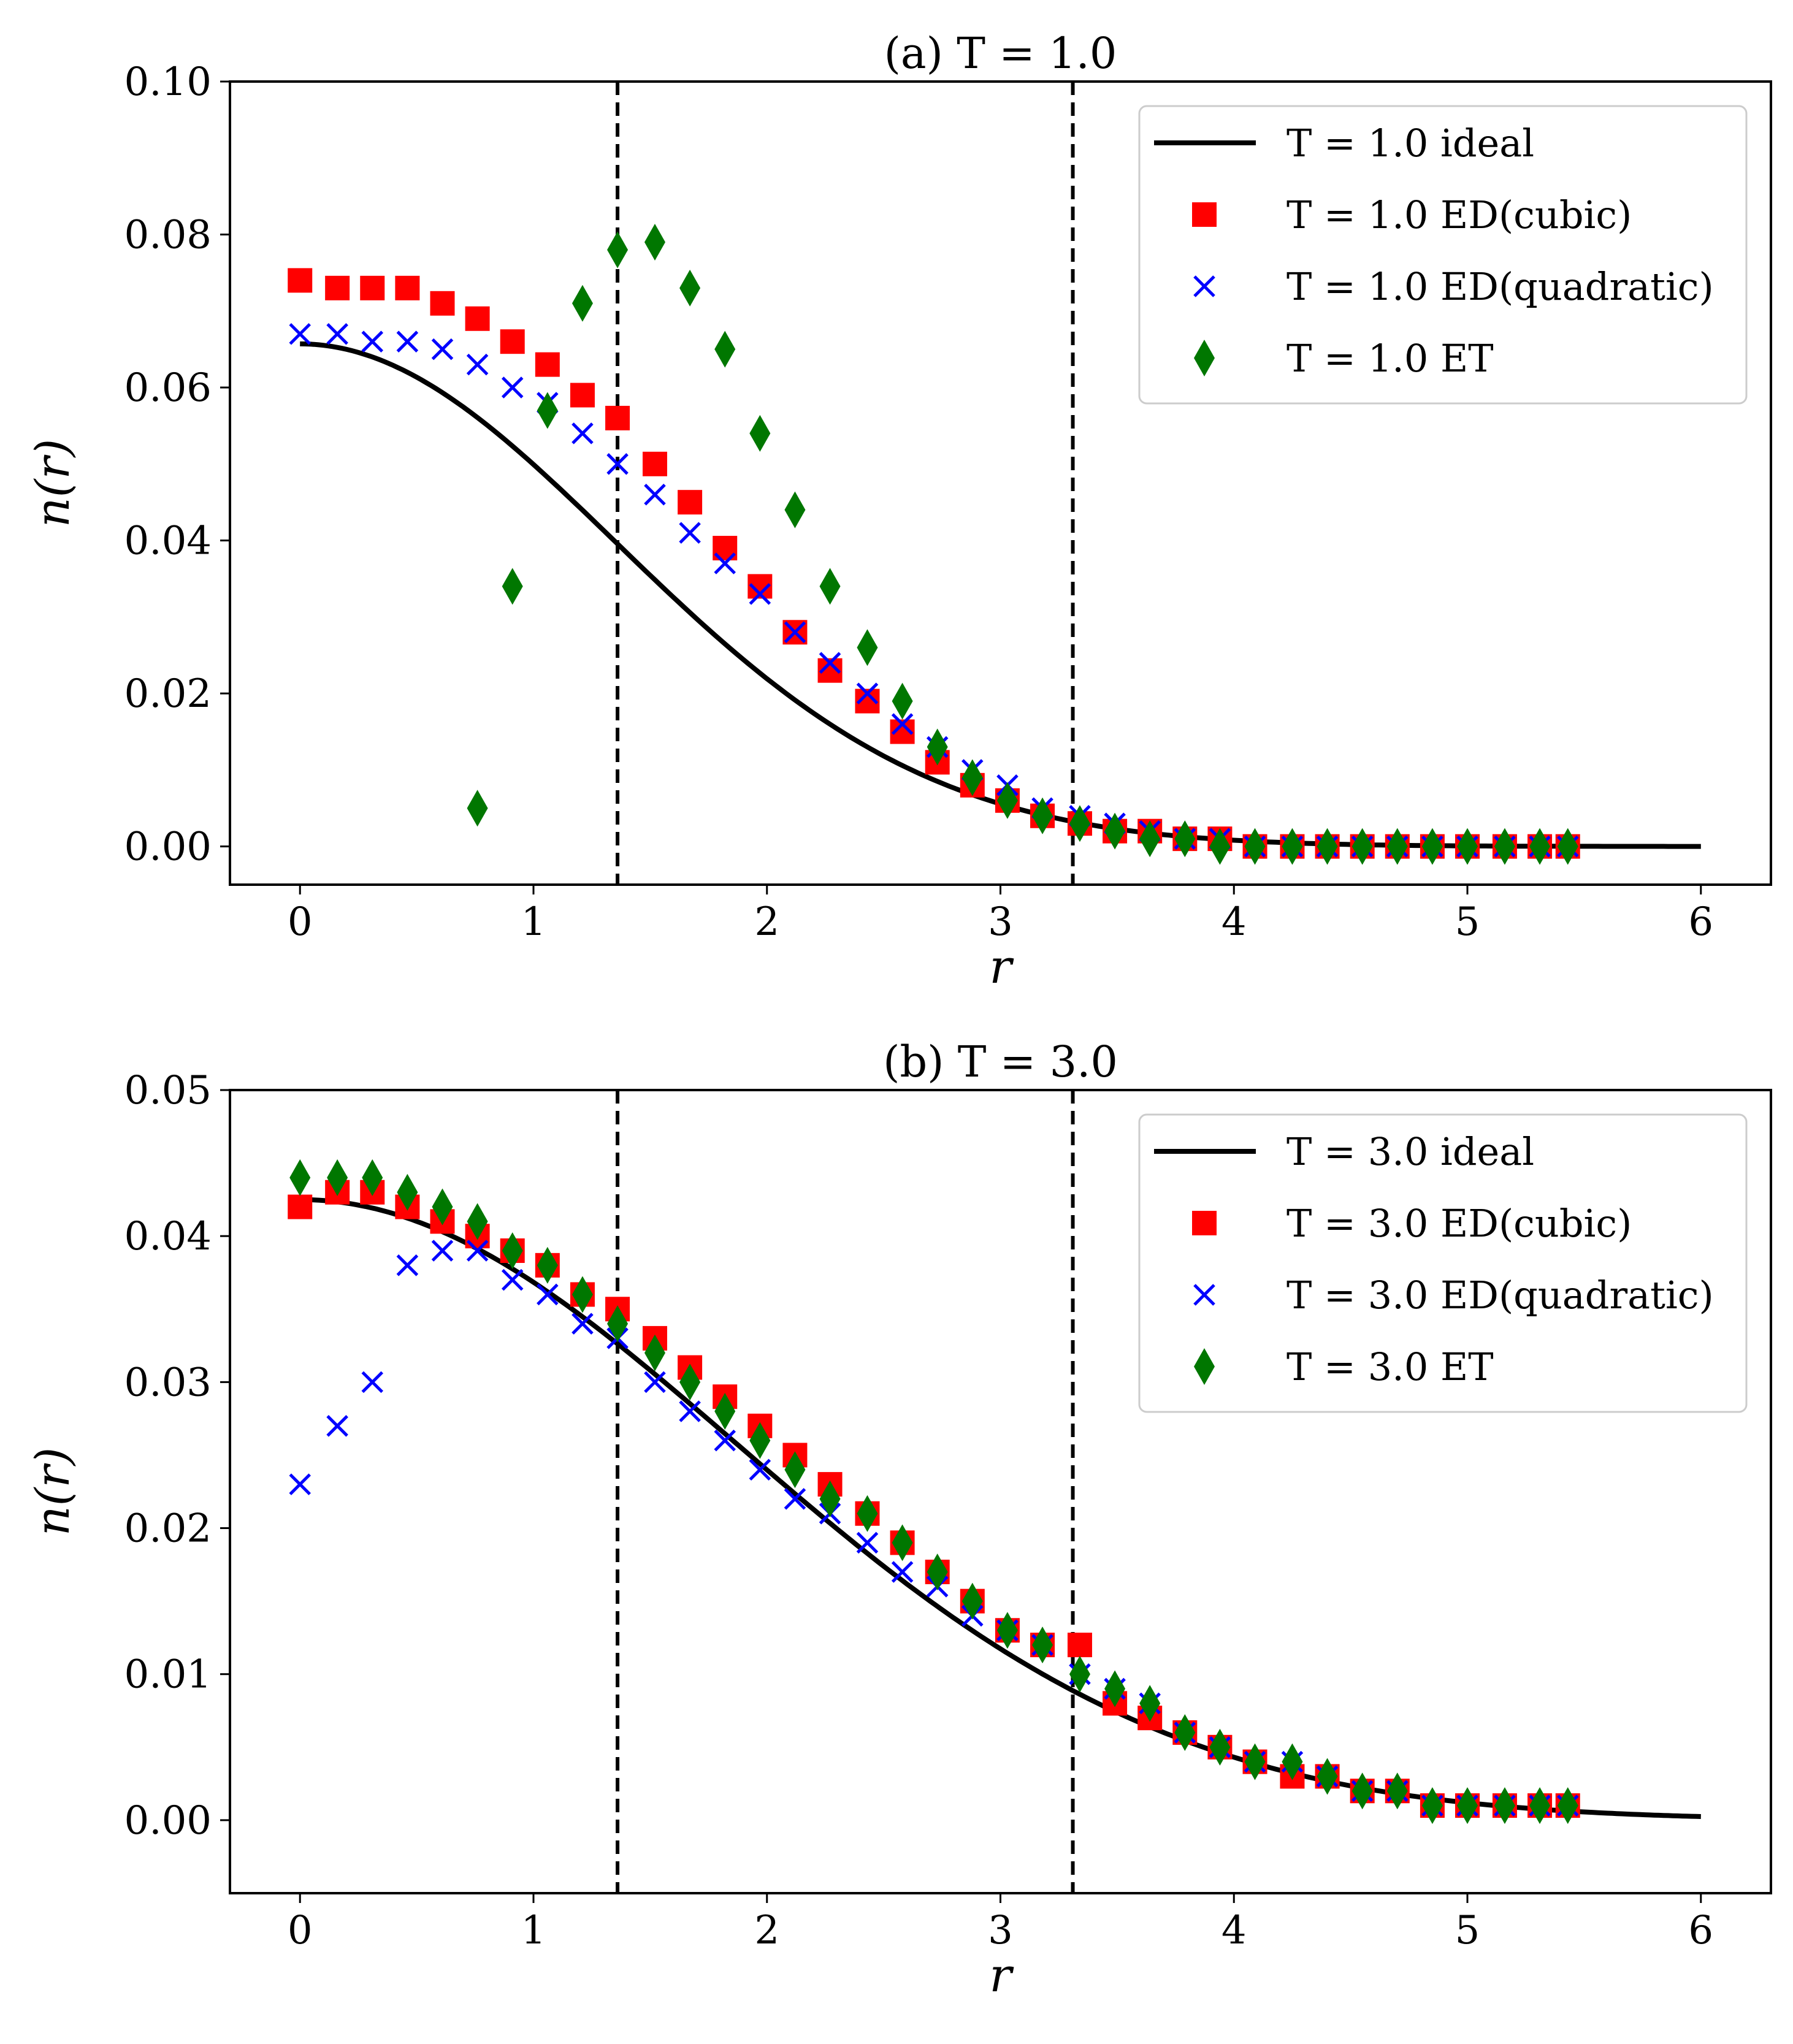 The height and width of the screenshot is (2044, 1793). I want to click on y-tick-label: 0.01, so click(168, 1675).